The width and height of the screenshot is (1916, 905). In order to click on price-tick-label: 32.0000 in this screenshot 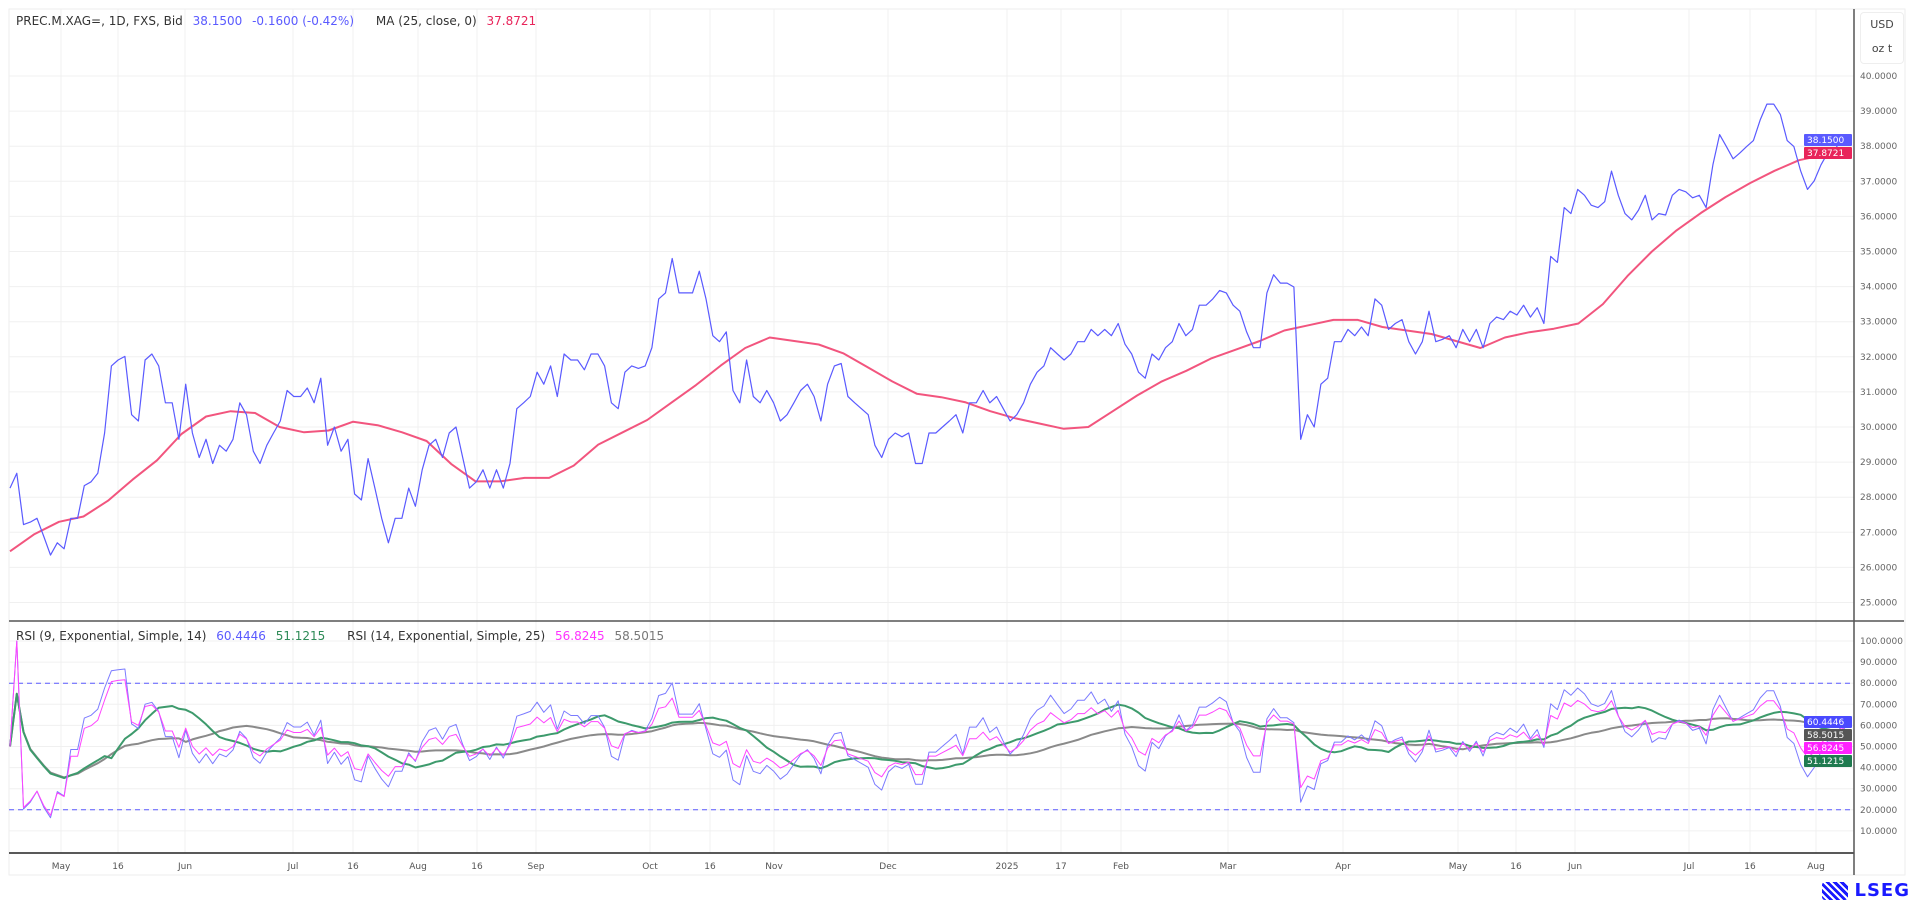, I will do `click(1878, 358)`.